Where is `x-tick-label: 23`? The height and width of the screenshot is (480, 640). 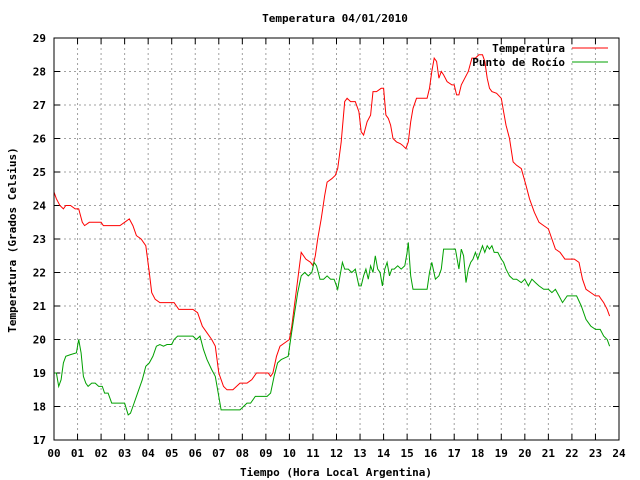
x-tick-label: 23 is located at coordinates (595, 453).